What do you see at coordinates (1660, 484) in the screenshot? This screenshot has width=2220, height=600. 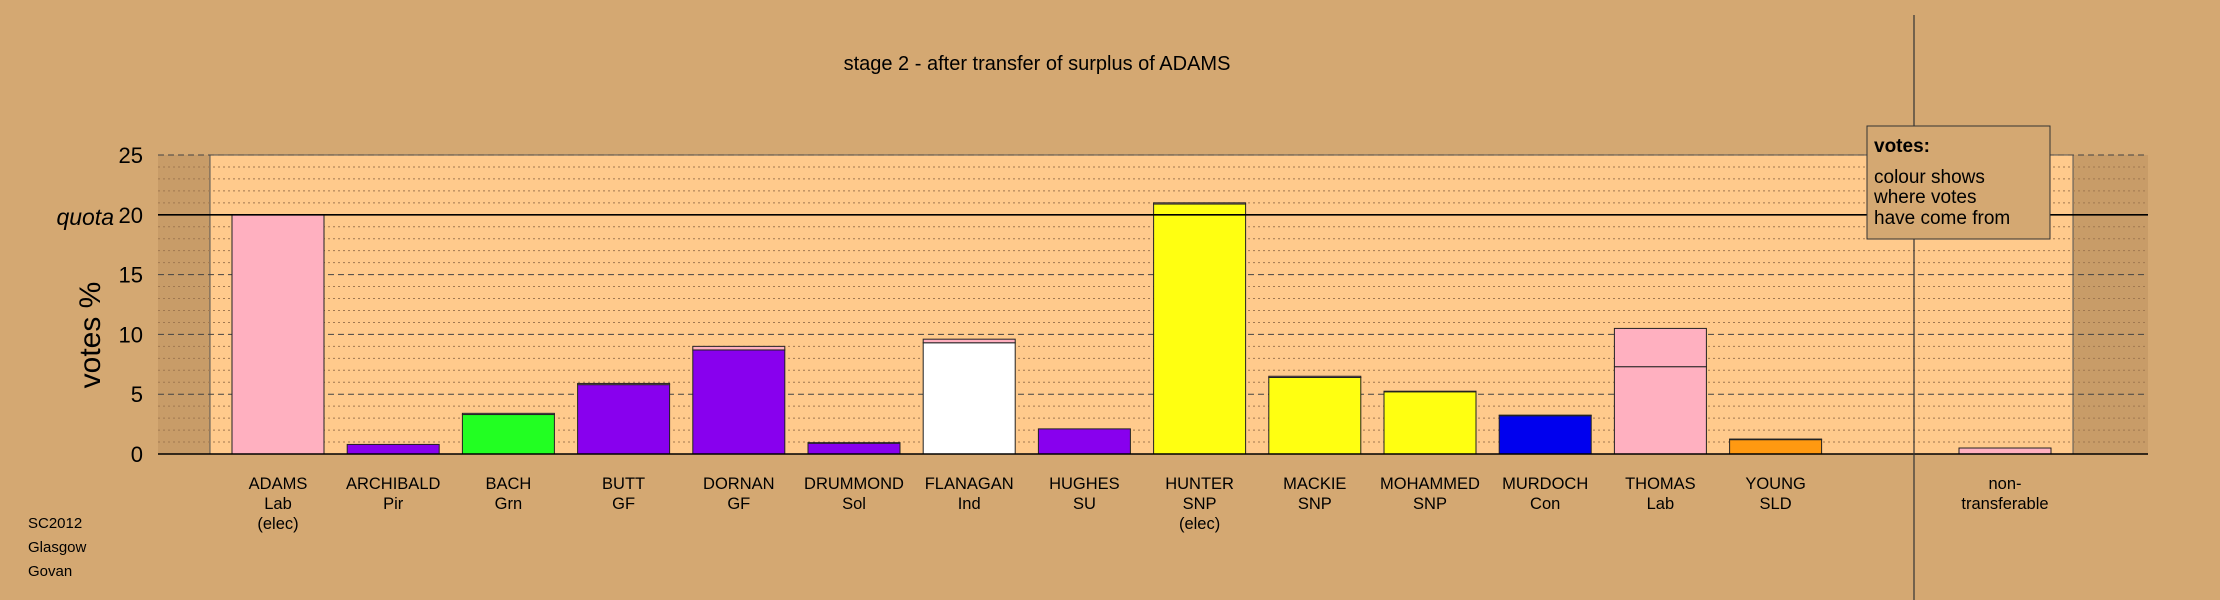 I see `thomas-label-0: THOMAS` at bounding box center [1660, 484].